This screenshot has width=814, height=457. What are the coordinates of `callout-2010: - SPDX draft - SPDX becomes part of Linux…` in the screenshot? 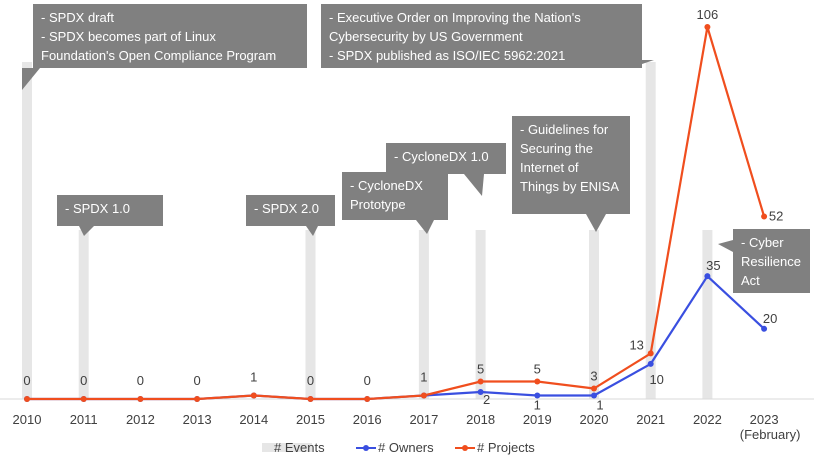 It's located at (164, 47).